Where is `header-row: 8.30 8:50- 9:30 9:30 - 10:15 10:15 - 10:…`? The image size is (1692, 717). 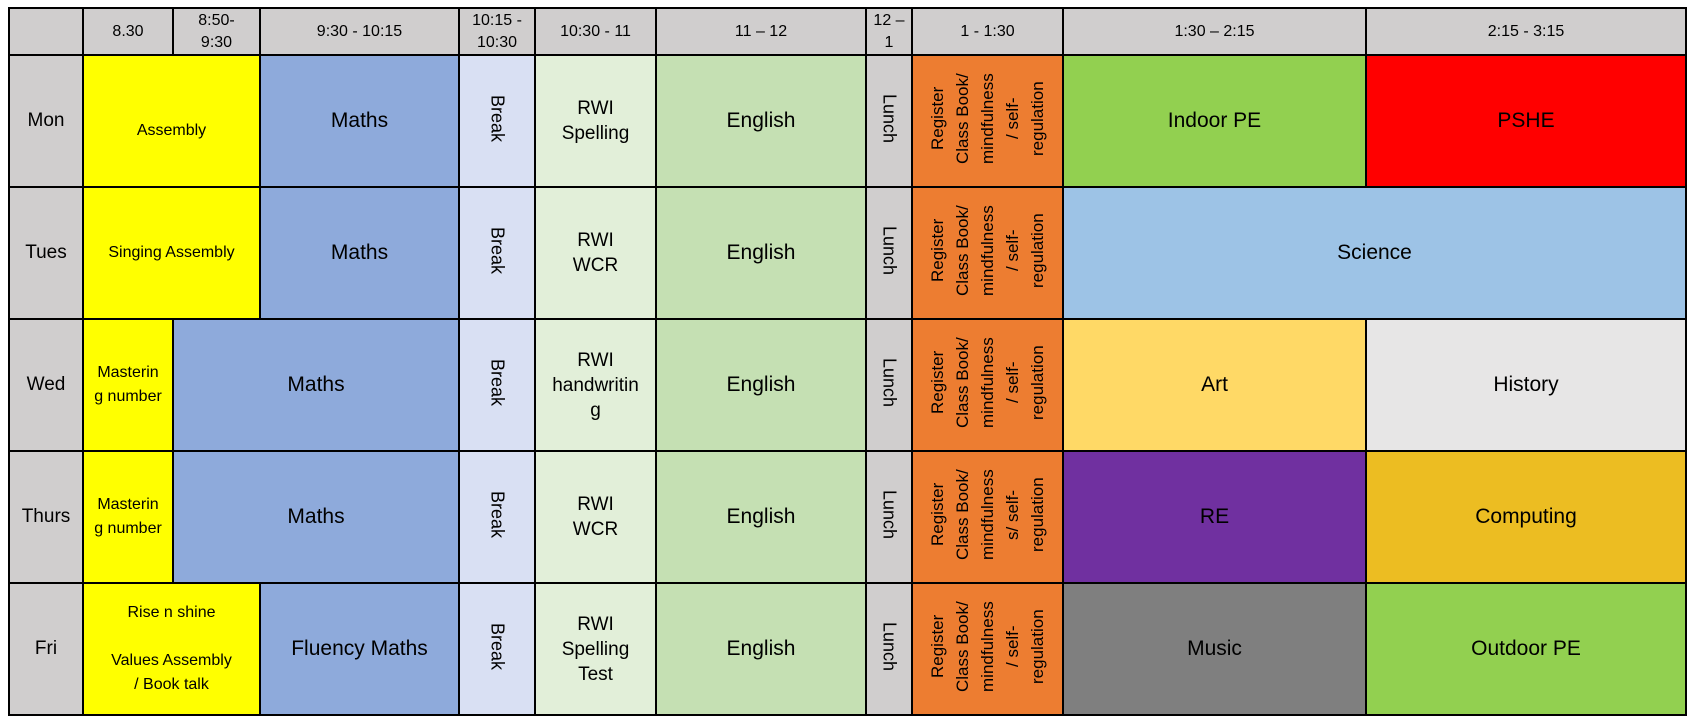 header-row: 8.30 8:50- 9:30 9:30 - 10:15 10:15 - 10:… is located at coordinates (847, 31).